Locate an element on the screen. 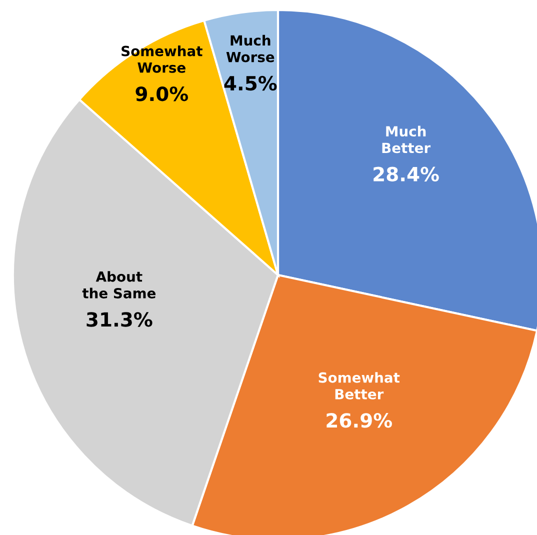 The height and width of the screenshot is (535, 537). data-label: 28.4% is located at coordinates (406, 174).